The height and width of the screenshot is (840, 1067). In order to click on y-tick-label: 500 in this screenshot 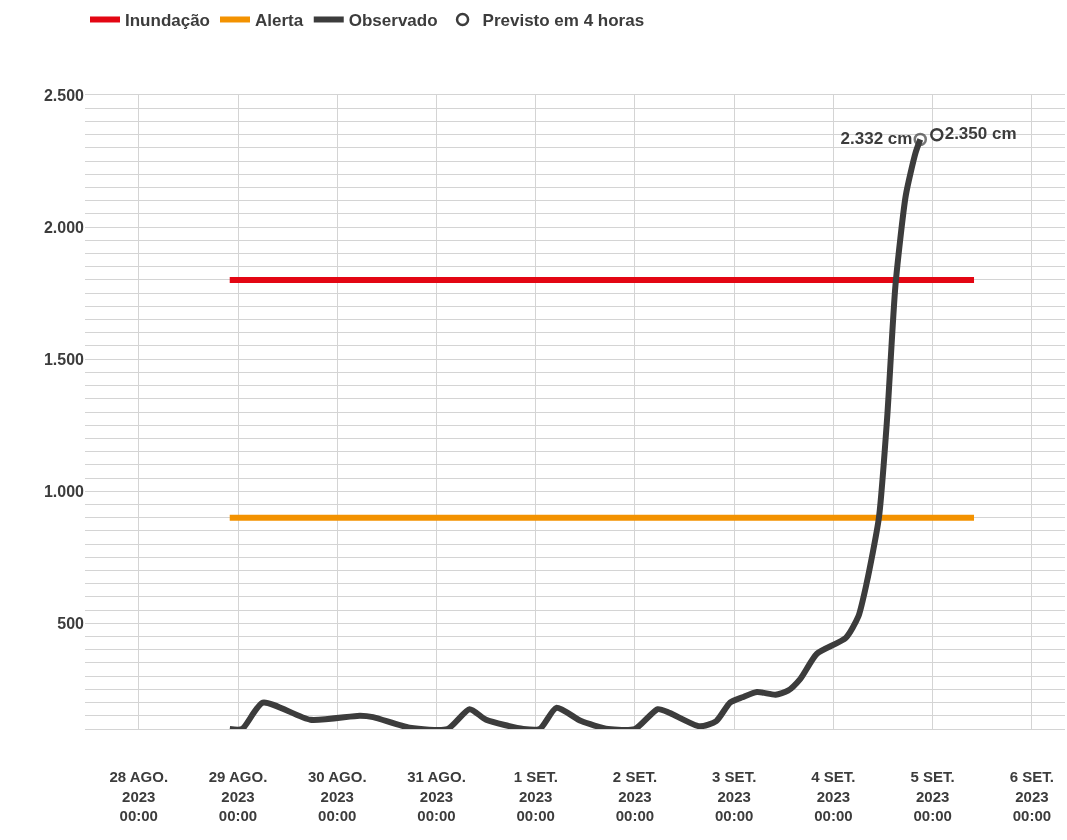, I will do `click(71, 623)`.